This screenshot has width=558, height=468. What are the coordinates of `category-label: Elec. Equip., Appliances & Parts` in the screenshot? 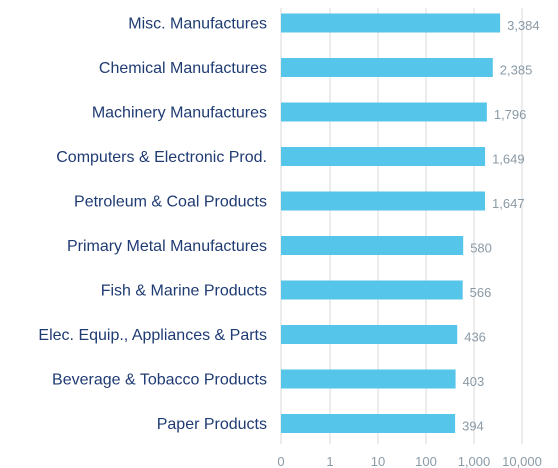 It's located at (152, 335).